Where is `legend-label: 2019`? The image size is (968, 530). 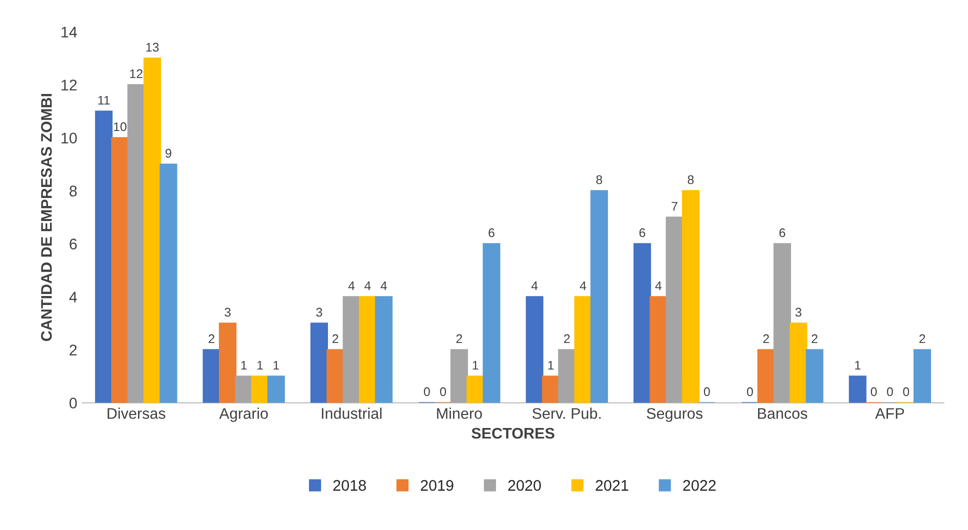 legend-label: 2019 is located at coordinates (437, 485).